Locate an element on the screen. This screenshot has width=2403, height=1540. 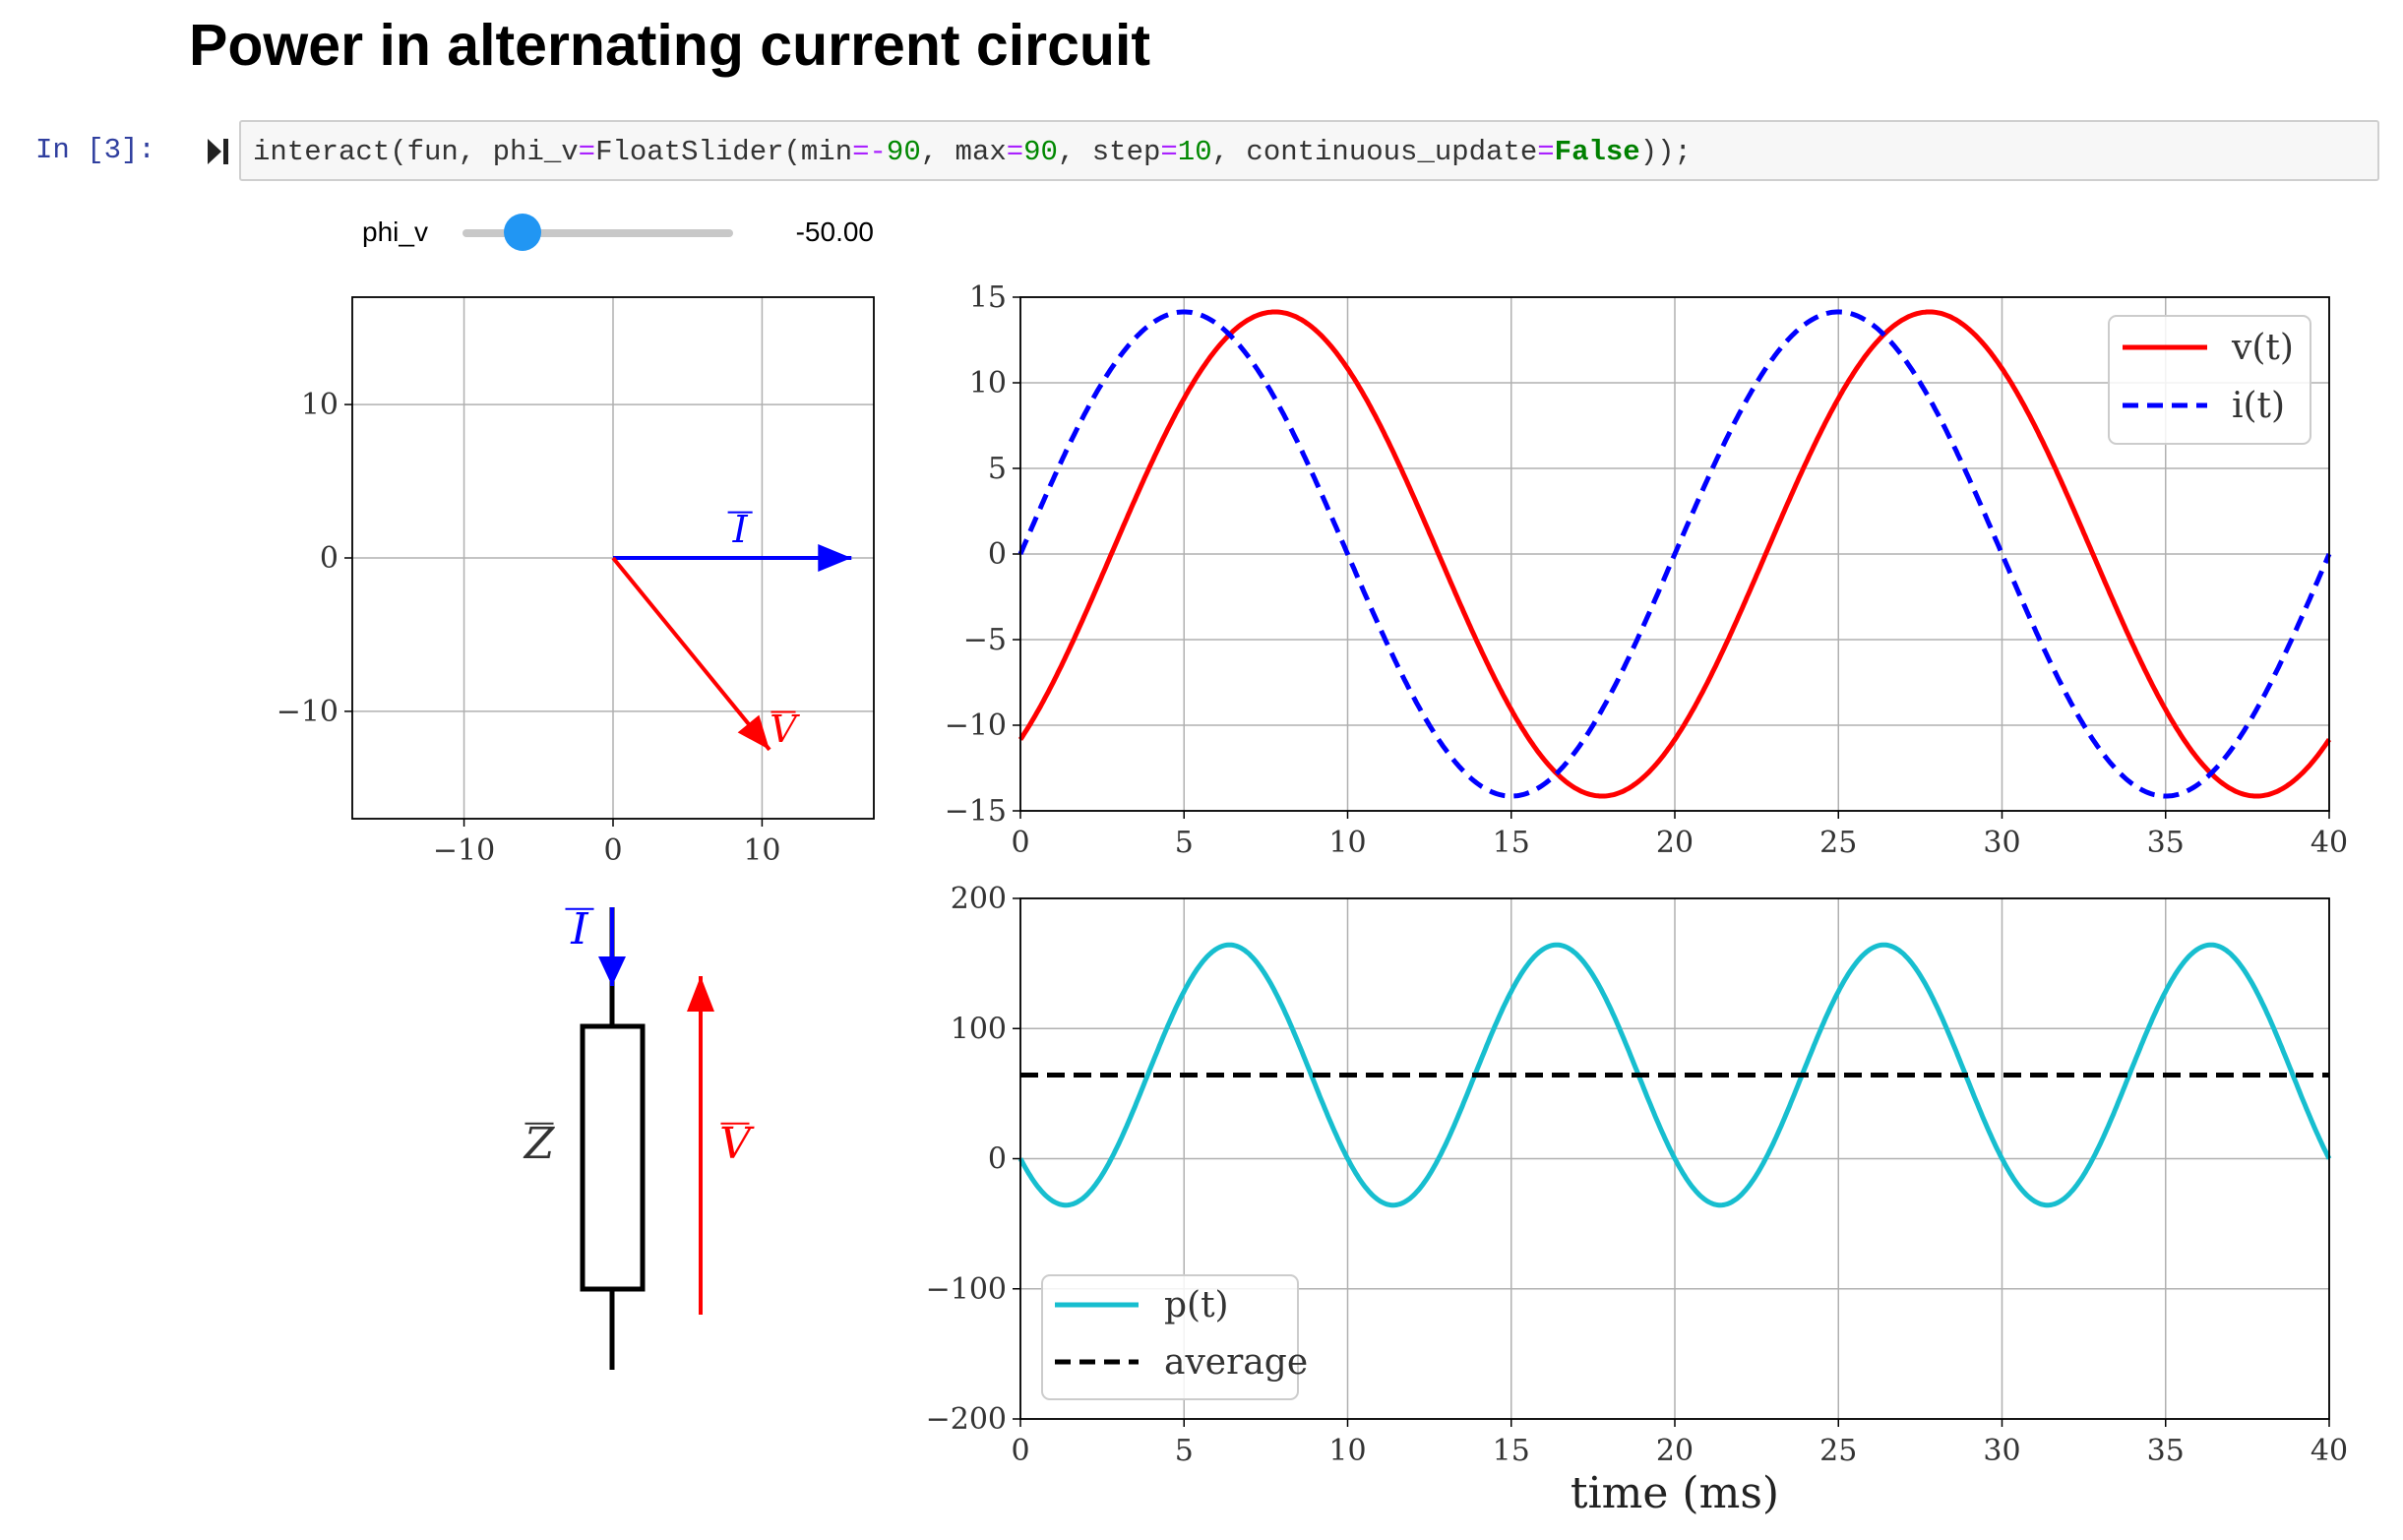
x-tick-label: −10 is located at coordinates (464, 850).